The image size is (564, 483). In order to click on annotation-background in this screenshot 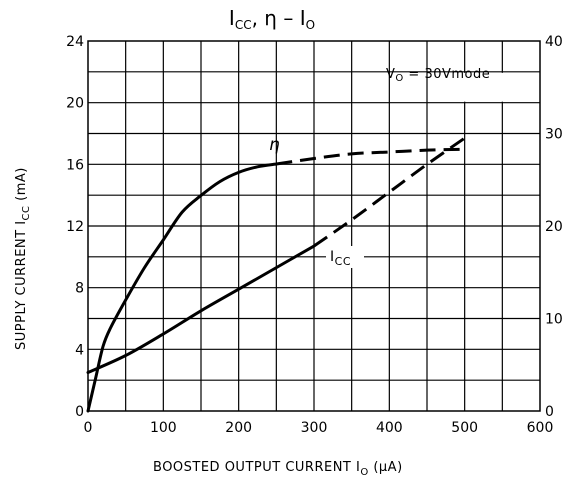, I will do `click(483, 87)`.